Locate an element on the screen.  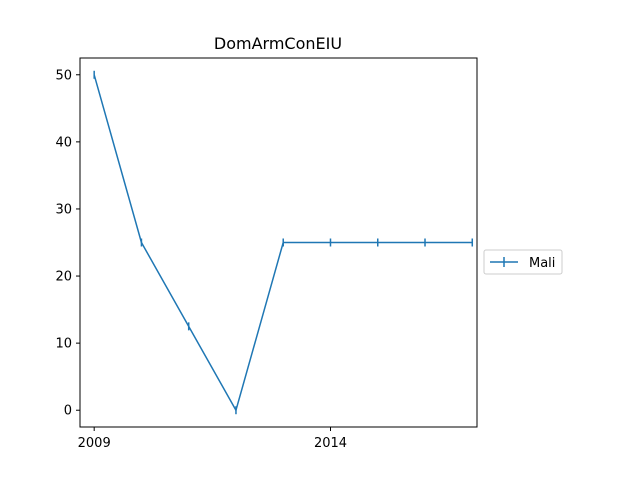
legend: Mali is located at coordinates (523, 262).